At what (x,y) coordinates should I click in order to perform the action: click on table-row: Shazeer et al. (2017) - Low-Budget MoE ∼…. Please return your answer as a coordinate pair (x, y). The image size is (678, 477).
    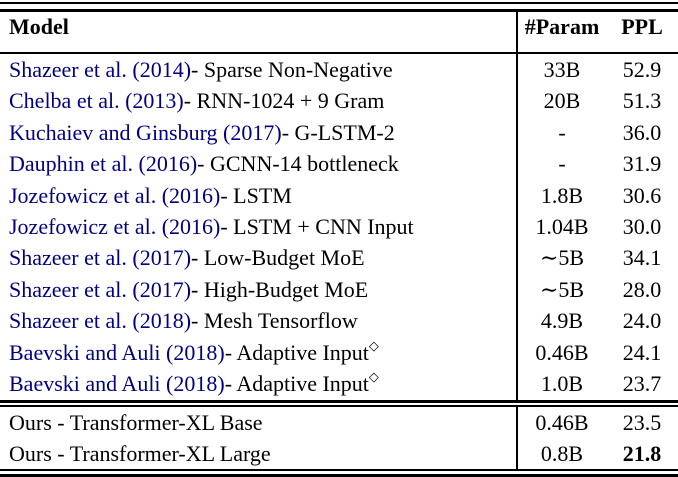
    Looking at the image, I should click on (339, 258).